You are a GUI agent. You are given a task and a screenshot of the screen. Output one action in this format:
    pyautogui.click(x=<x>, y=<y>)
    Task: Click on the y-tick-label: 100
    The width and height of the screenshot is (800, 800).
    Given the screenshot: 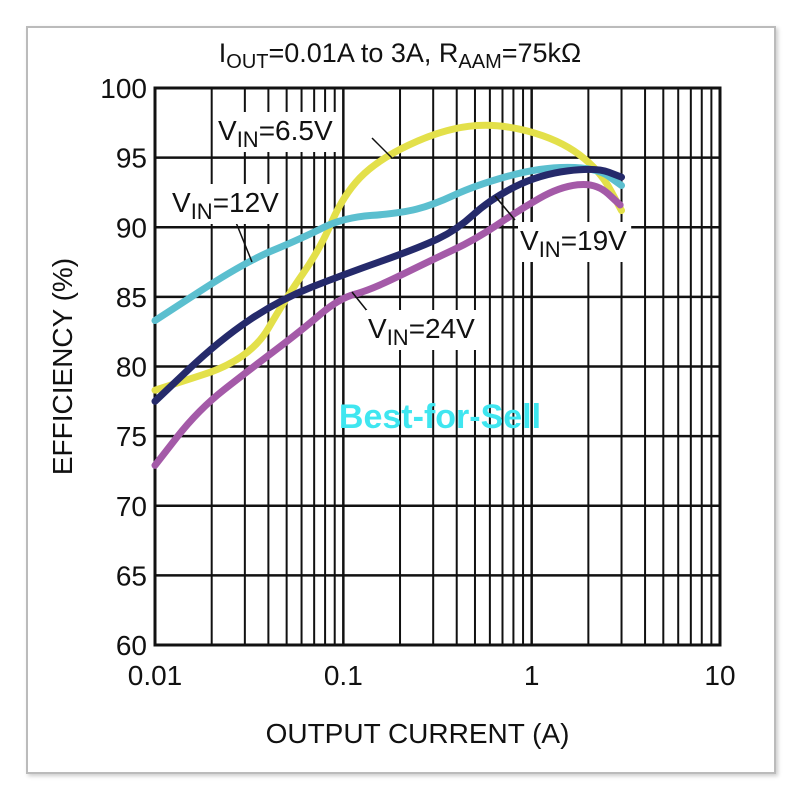 What is the action you would take?
    pyautogui.click(x=123, y=88)
    